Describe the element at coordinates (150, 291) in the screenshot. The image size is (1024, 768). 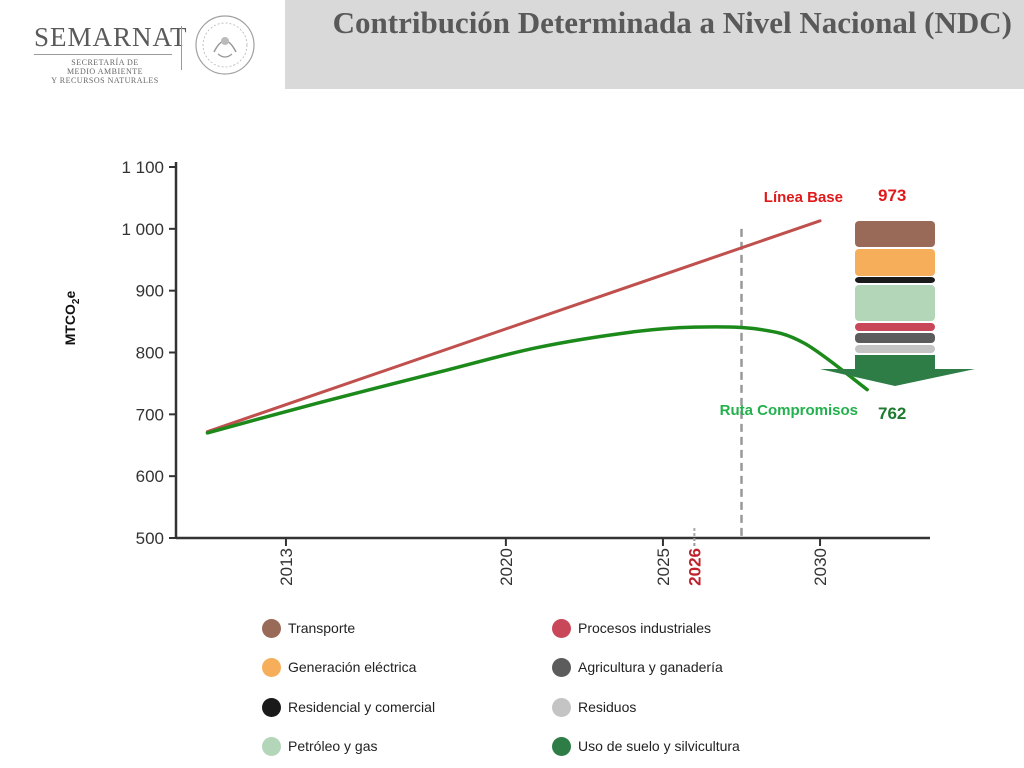
I see `y-tick-label: 900` at that location.